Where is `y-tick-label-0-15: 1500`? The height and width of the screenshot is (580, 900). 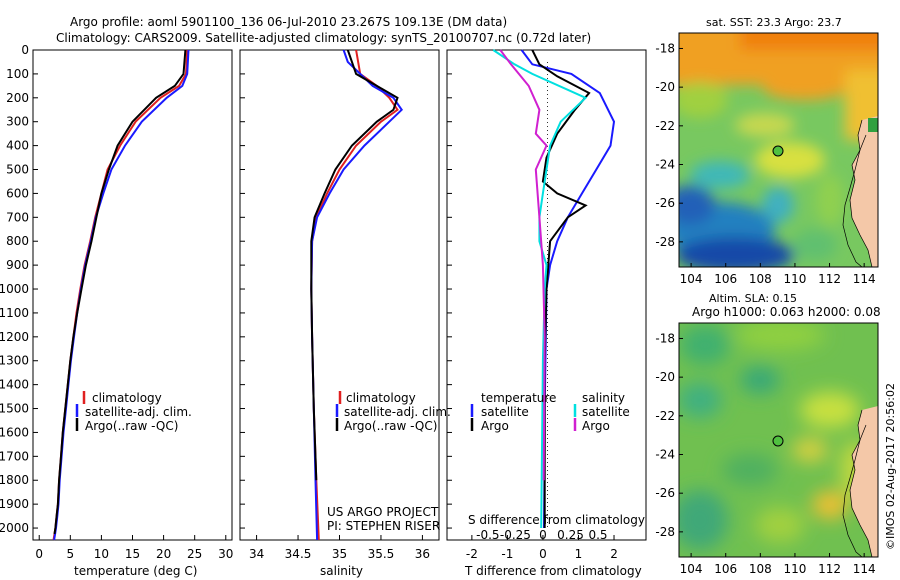
y-tick-label-0-15: 1500 is located at coordinates (14, 409).